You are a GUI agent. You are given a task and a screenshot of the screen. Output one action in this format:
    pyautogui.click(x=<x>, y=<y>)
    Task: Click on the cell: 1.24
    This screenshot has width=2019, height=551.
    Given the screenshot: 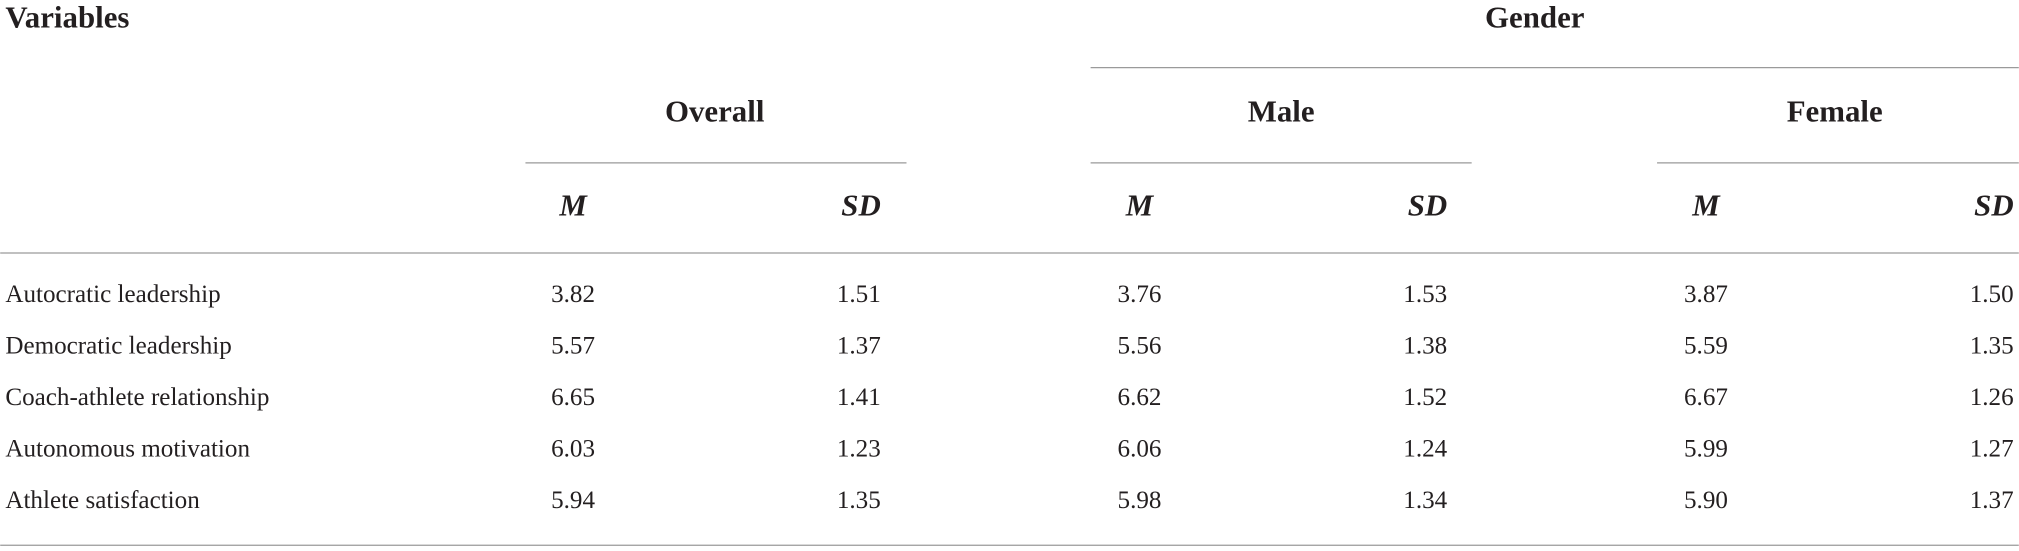 What is the action you would take?
    pyautogui.click(x=1425, y=448)
    